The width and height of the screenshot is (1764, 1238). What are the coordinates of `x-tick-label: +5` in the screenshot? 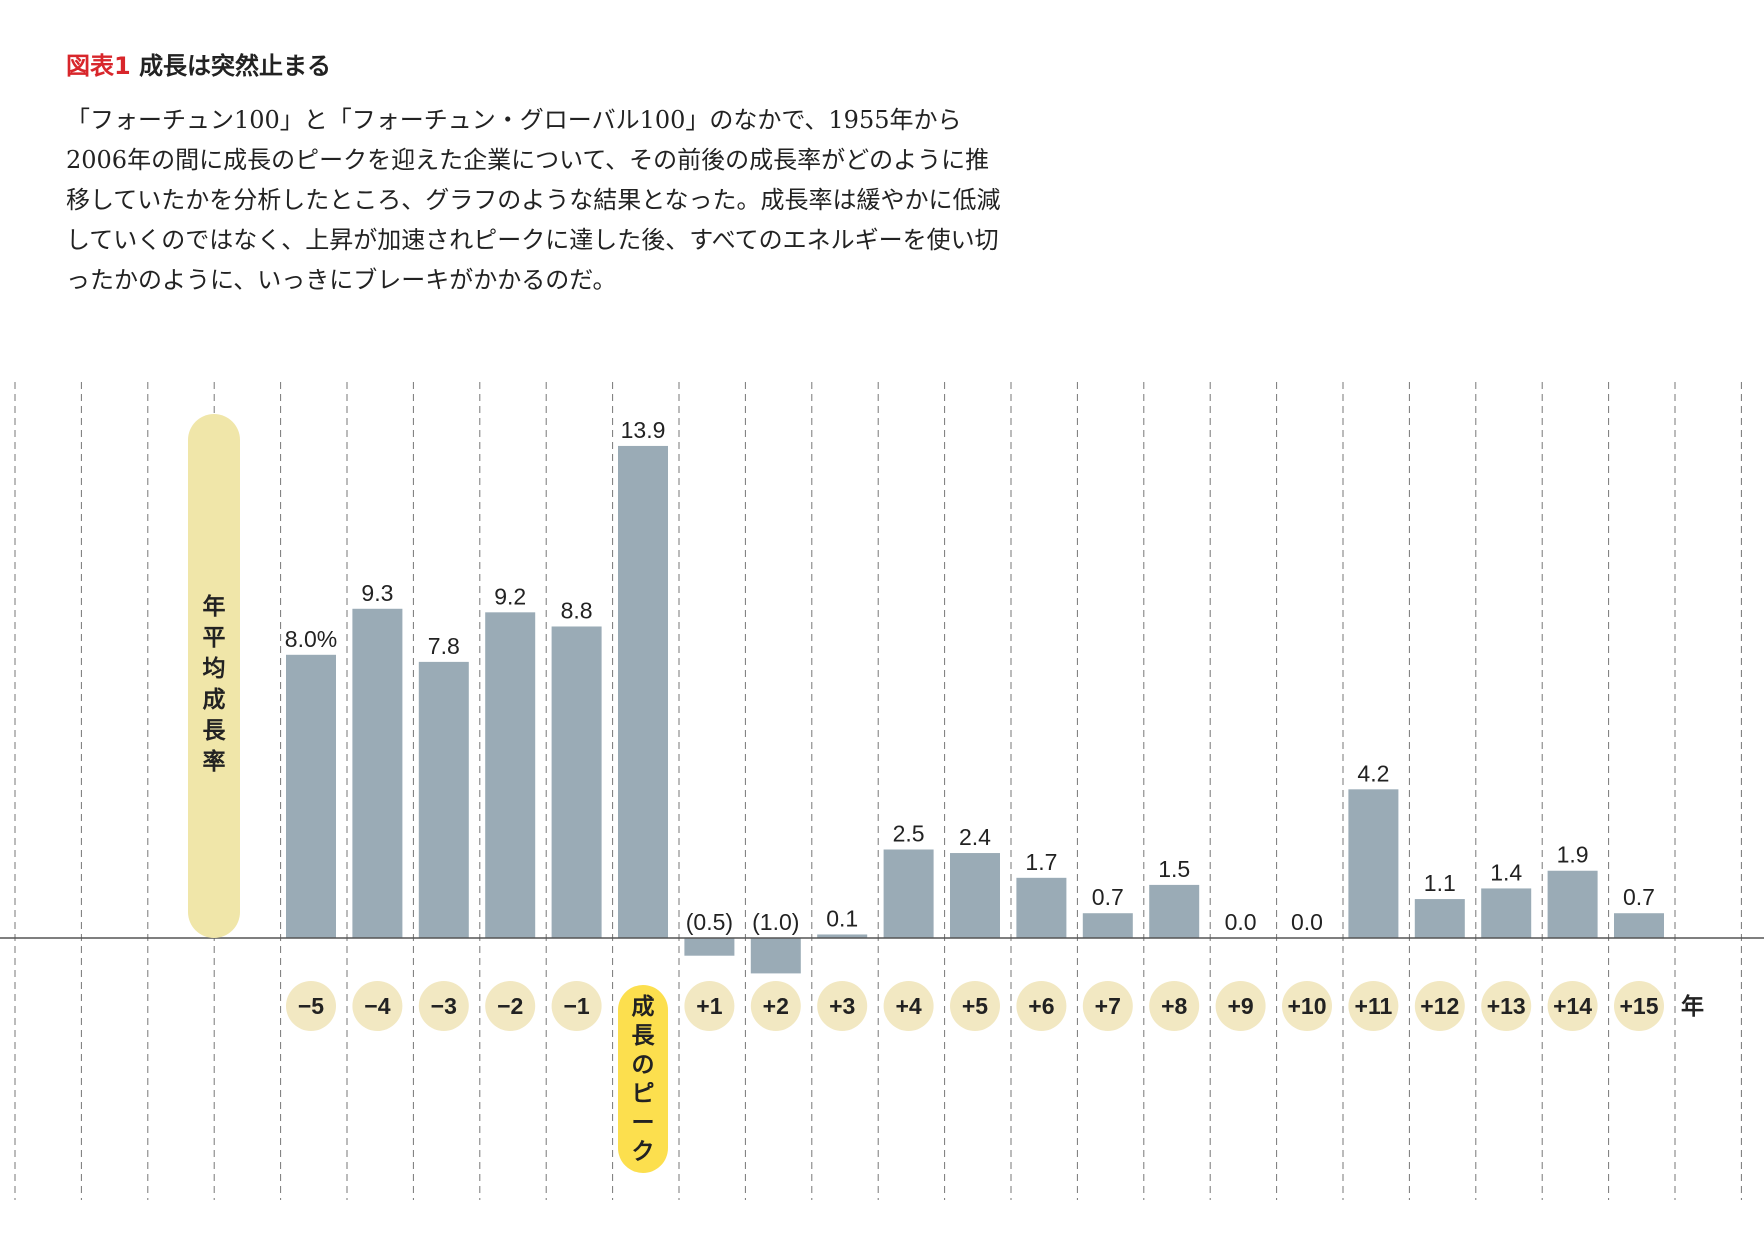 It's located at (975, 1006).